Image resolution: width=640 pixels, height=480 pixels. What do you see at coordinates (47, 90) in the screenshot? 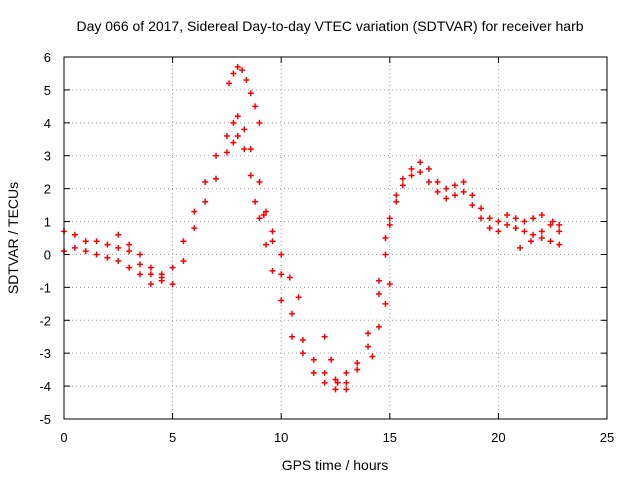
I see `y-tick-label: 5` at bounding box center [47, 90].